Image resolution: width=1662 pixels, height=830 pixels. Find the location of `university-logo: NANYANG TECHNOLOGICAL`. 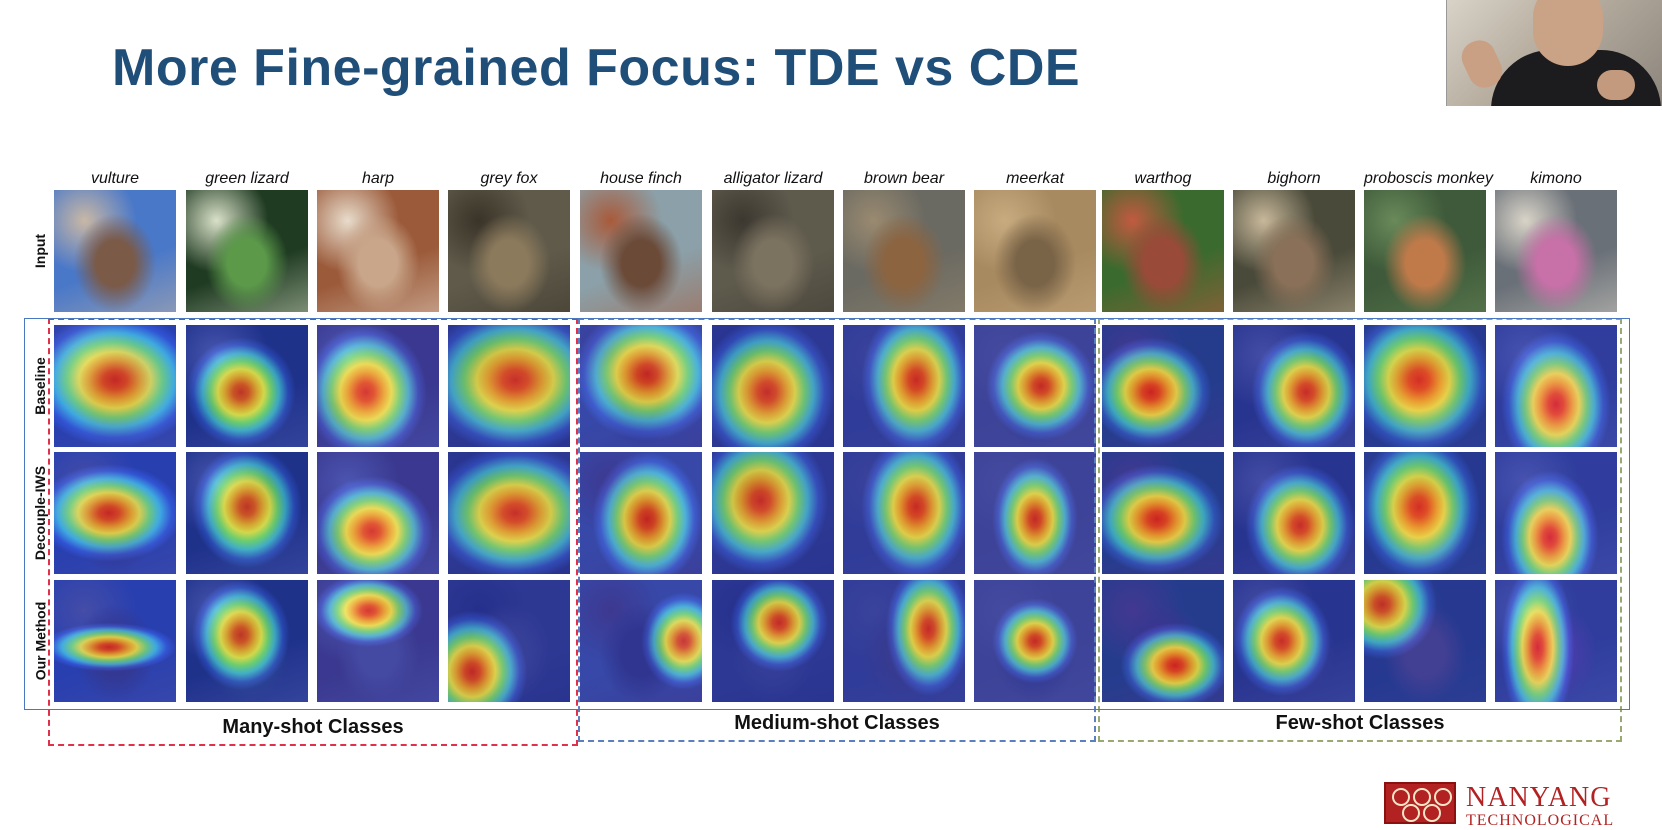

university-logo: NANYANG TECHNOLOGICAL is located at coordinates (1523, 805).